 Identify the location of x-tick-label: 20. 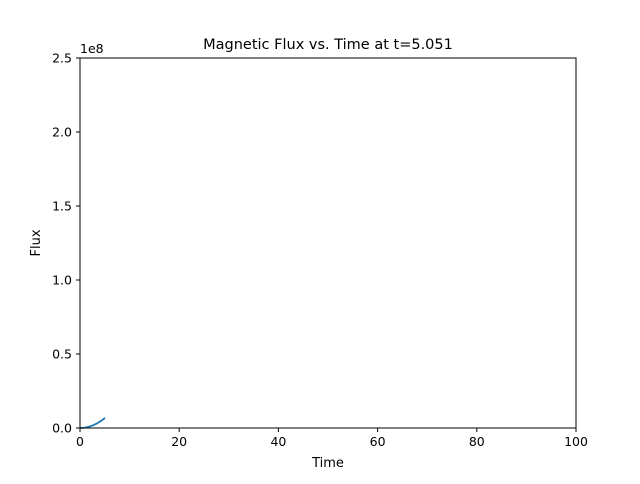
(179, 441).